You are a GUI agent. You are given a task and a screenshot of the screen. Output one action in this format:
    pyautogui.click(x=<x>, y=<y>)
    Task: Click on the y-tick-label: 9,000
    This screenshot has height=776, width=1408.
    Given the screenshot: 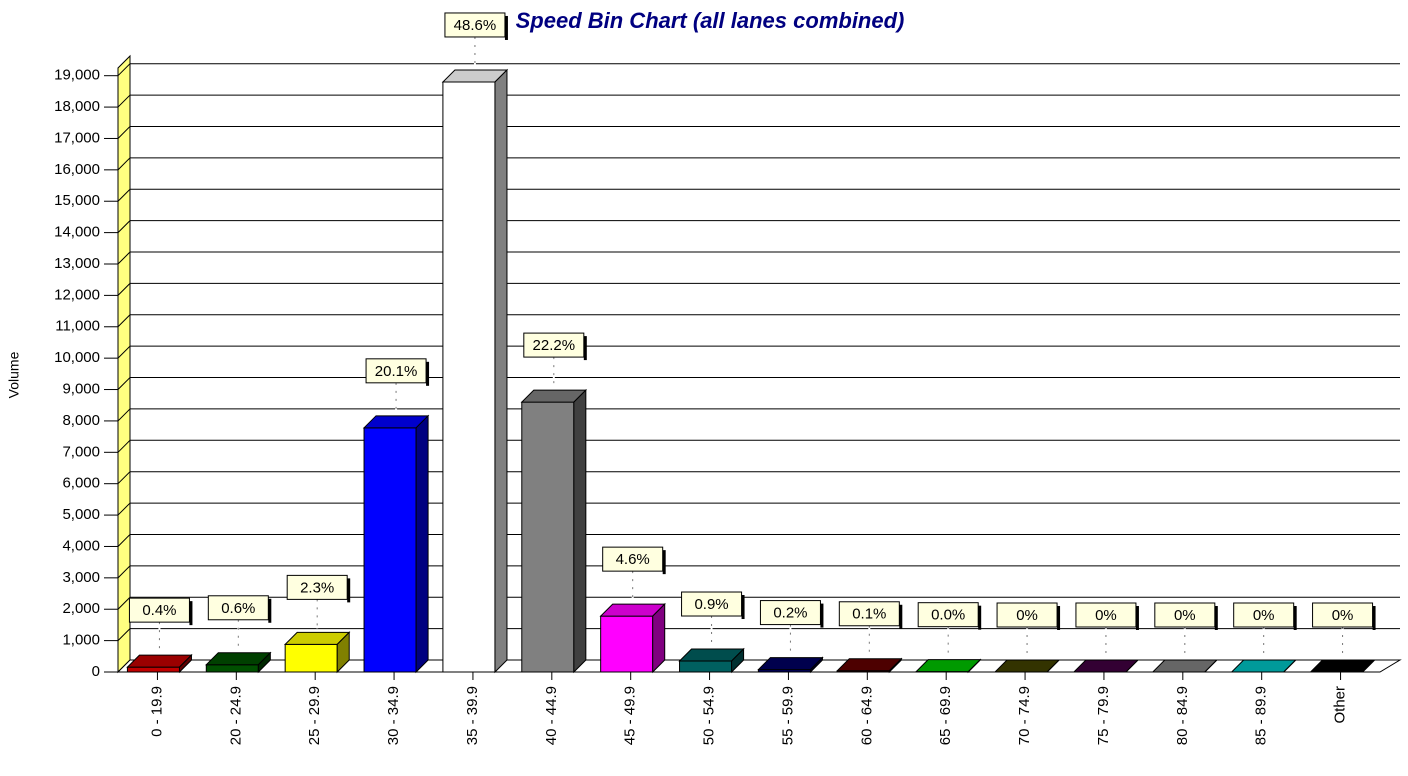 What is the action you would take?
    pyautogui.click(x=81, y=389)
    